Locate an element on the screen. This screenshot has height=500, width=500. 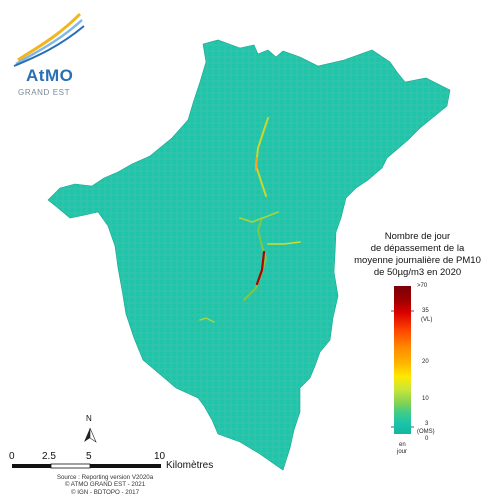
road-center is located at coordinates (255, 259).